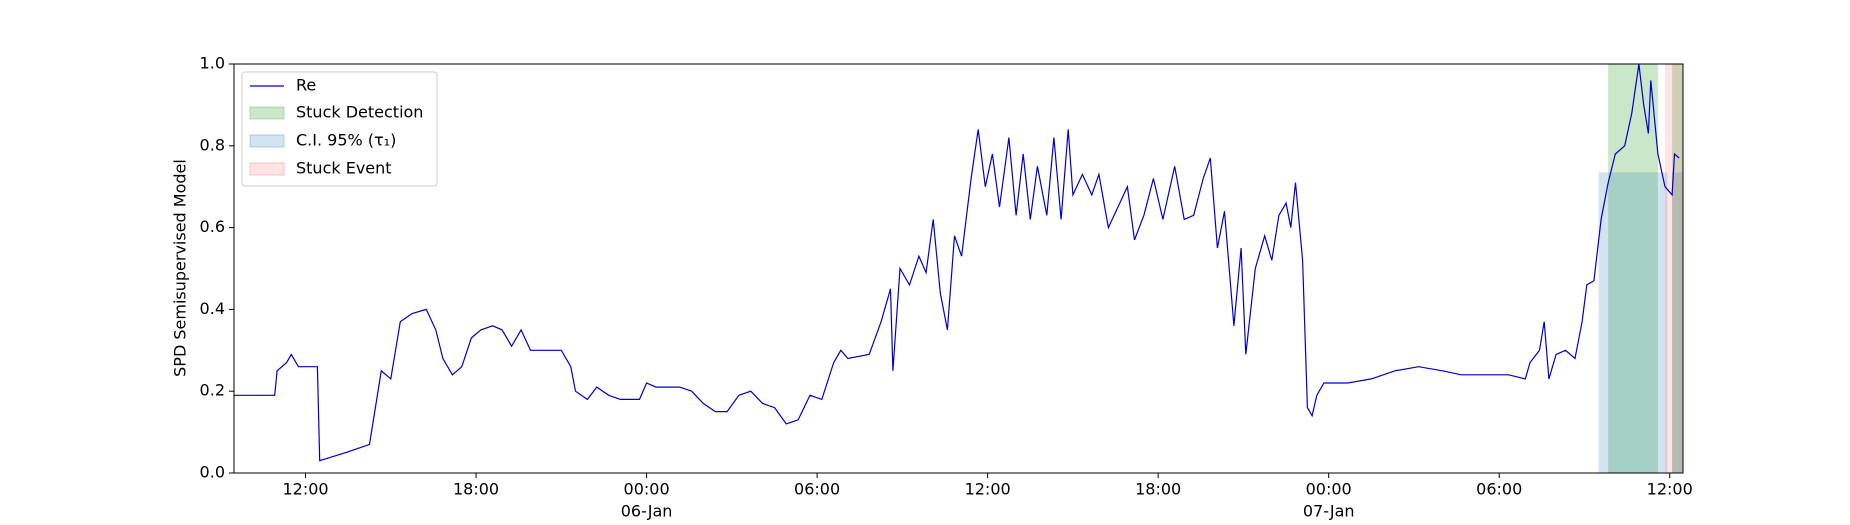  I want to click on legend-label: Stuck Event, so click(344, 168).